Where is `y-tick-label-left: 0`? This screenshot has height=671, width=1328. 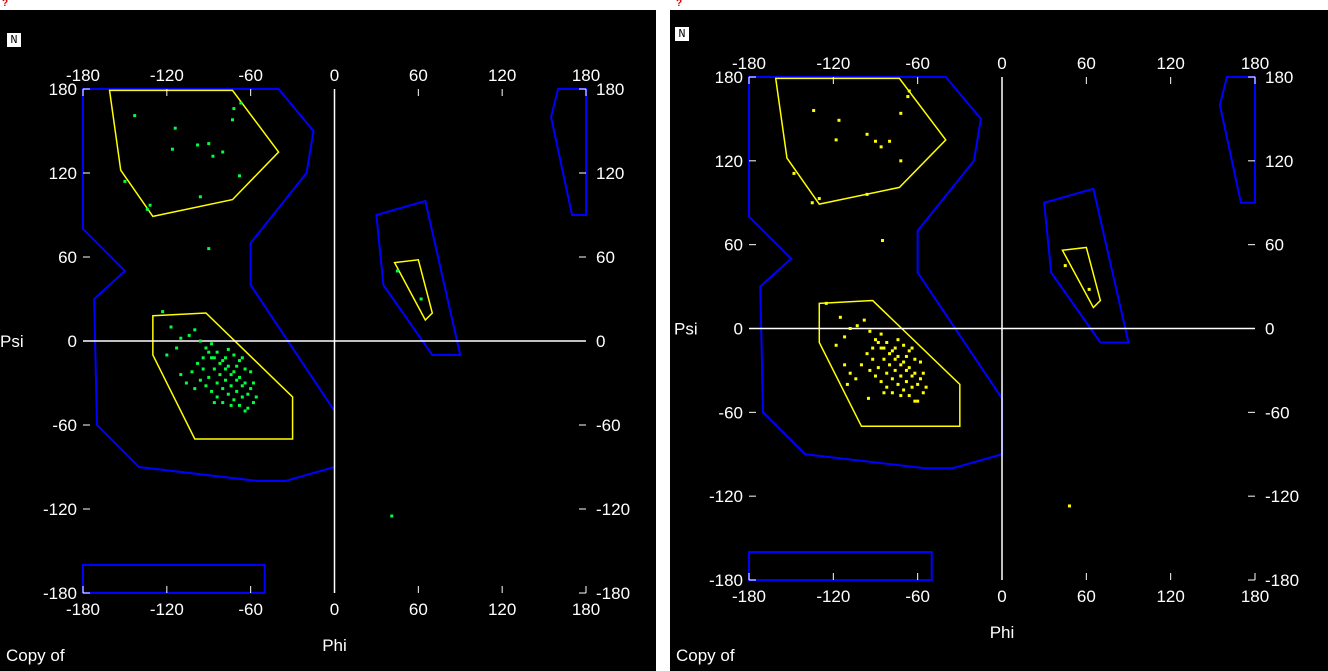
y-tick-label-left: 0 is located at coordinates (72, 341).